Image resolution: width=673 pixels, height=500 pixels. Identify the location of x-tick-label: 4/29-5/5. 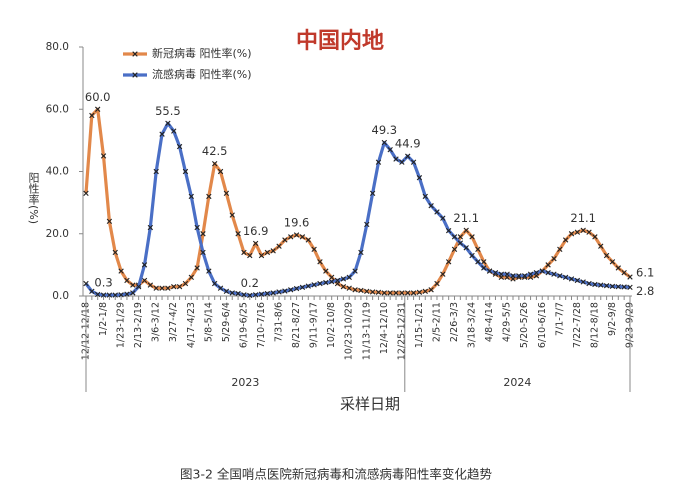
(507, 322).